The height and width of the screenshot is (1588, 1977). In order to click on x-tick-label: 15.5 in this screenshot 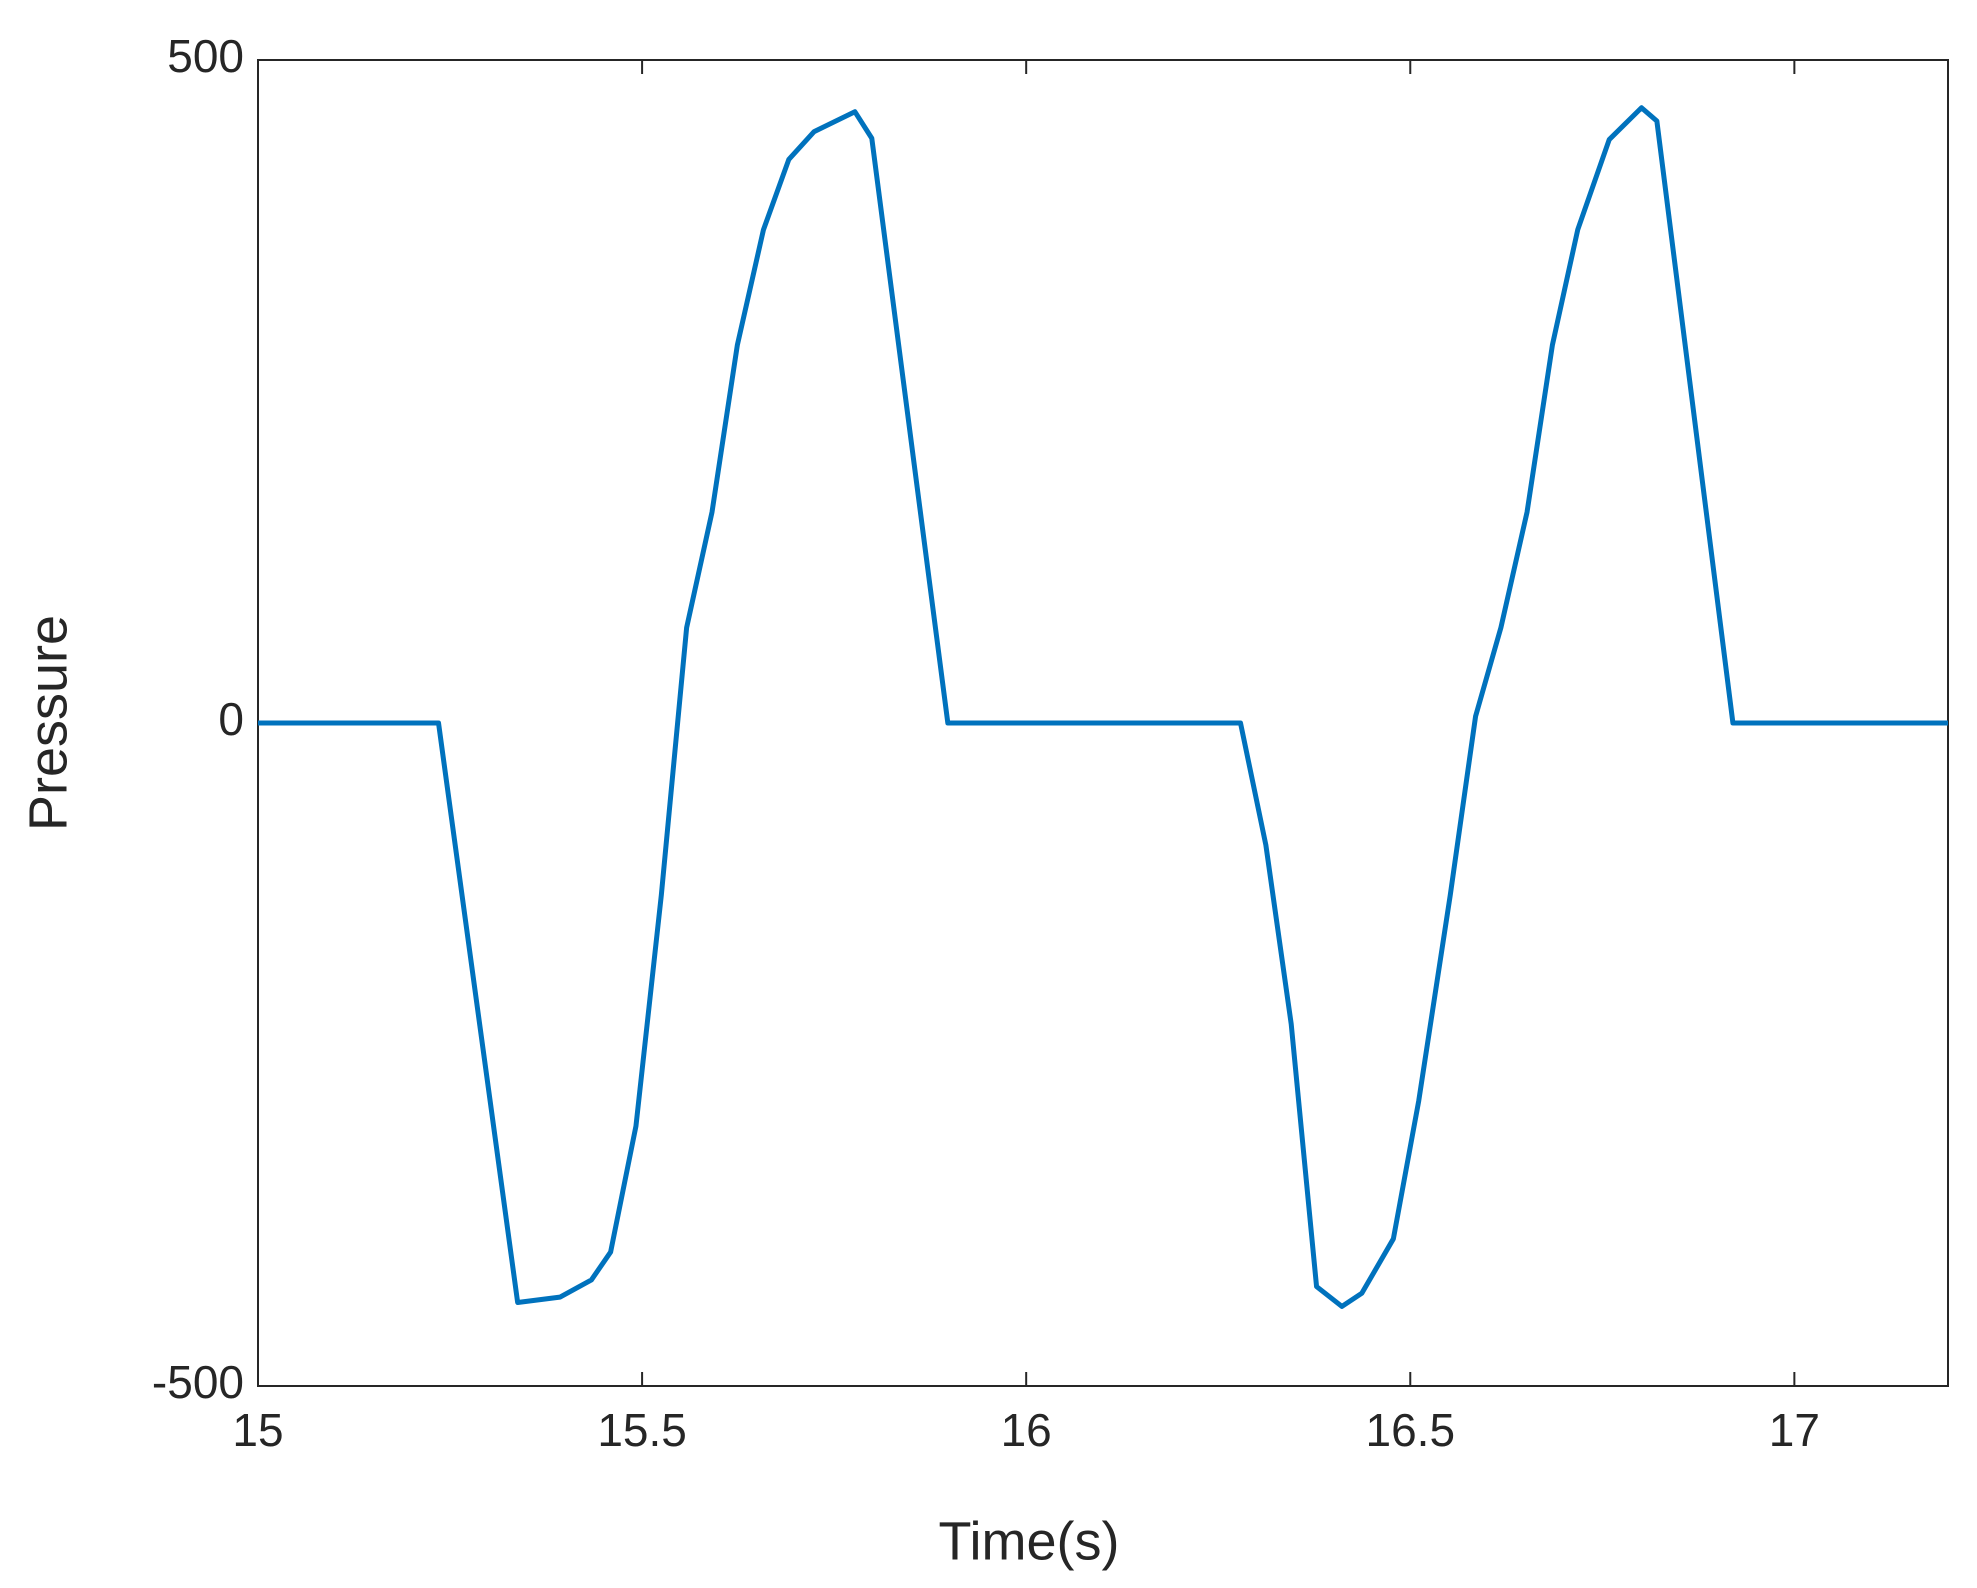, I will do `click(642, 1430)`.